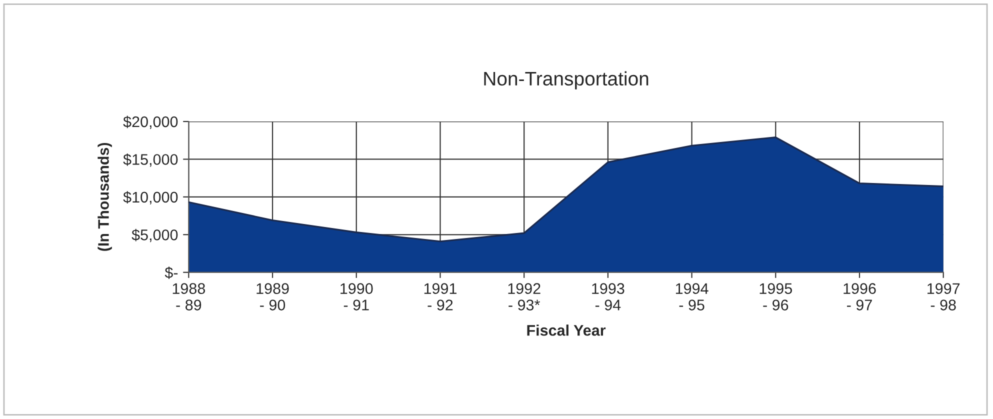 The height and width of the screenshot is (419, 993). Describe the element at coordinates (524, 296) in the screenshot. I see `x-tick-label: 1992 - 93*` at that location.